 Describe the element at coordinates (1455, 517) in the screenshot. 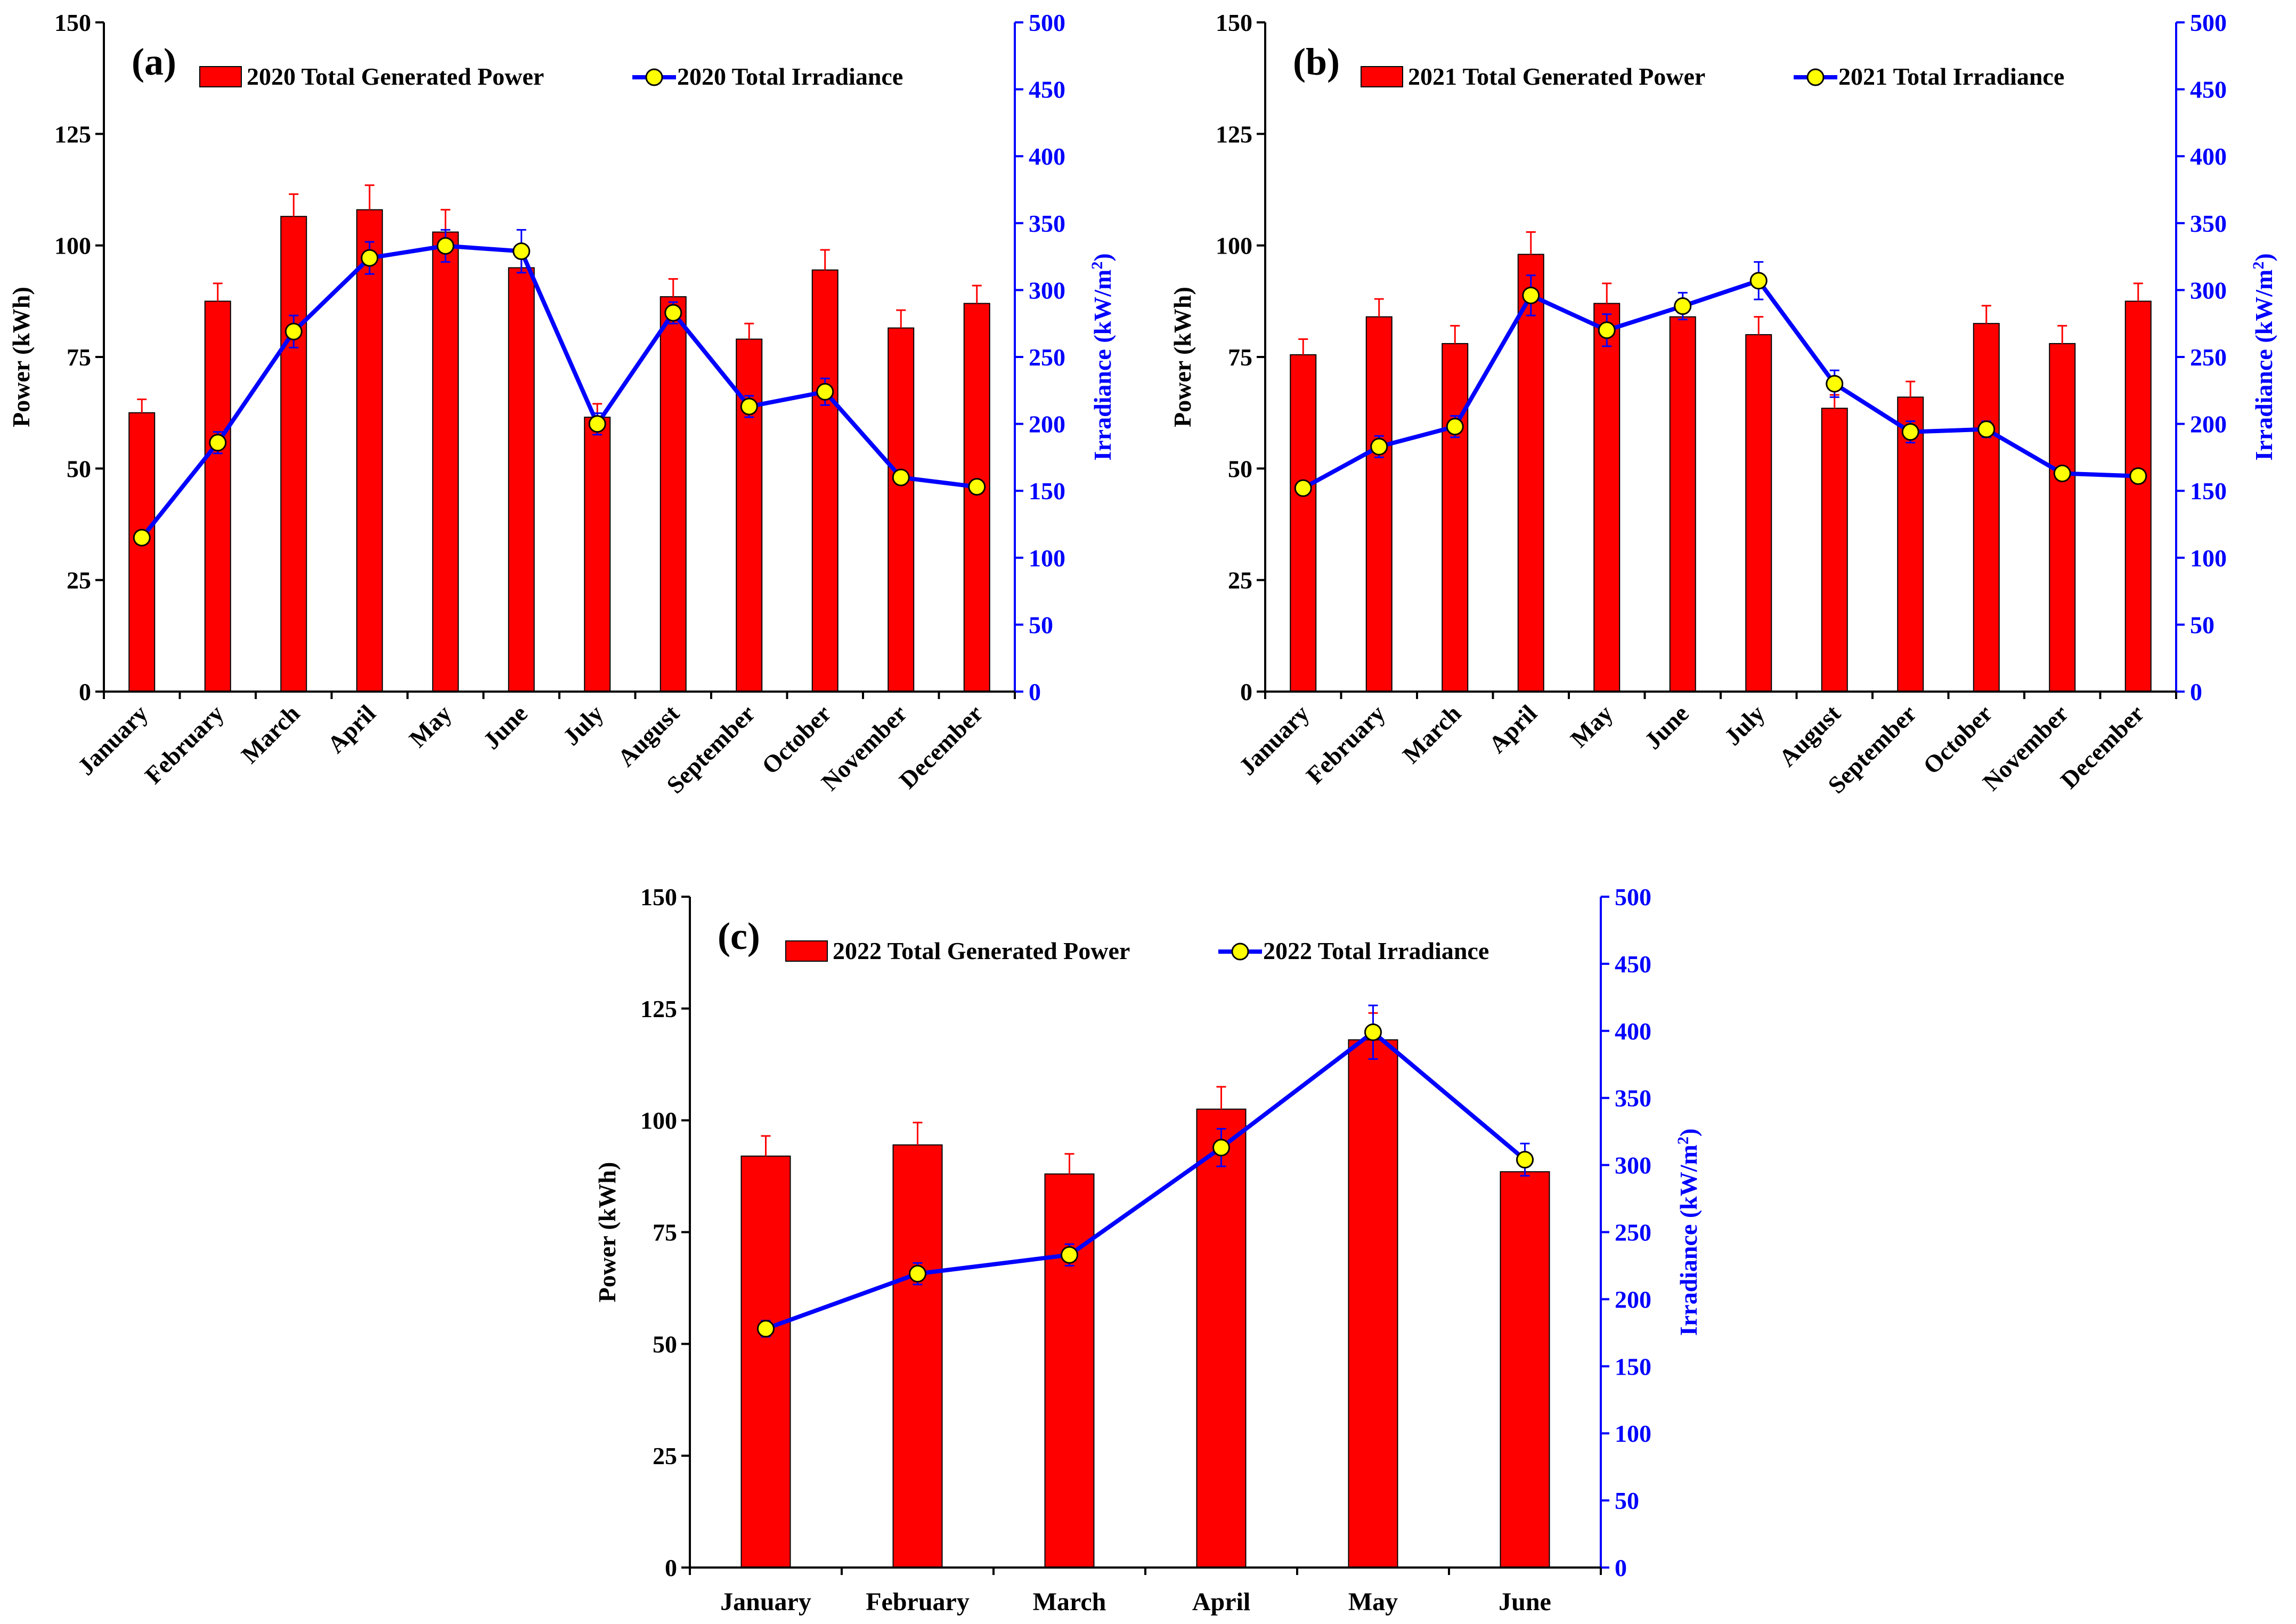

I see `bar-march` at that location.